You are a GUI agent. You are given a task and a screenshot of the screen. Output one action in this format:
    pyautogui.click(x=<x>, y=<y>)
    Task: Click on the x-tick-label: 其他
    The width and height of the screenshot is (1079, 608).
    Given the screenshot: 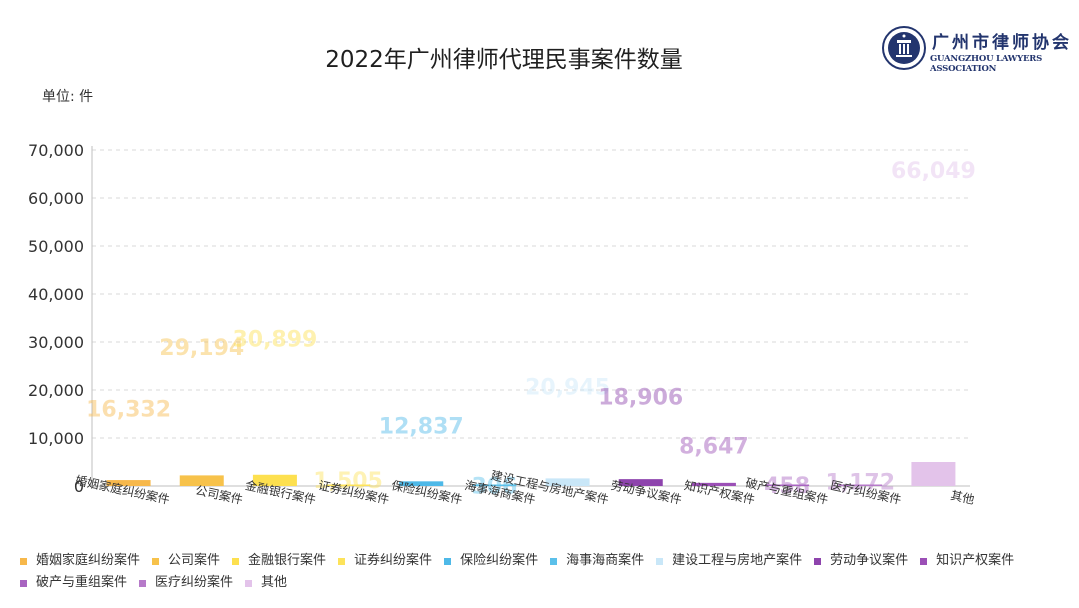 What is the action you would take?
    pyautogui.click(x=962, y=497)
    